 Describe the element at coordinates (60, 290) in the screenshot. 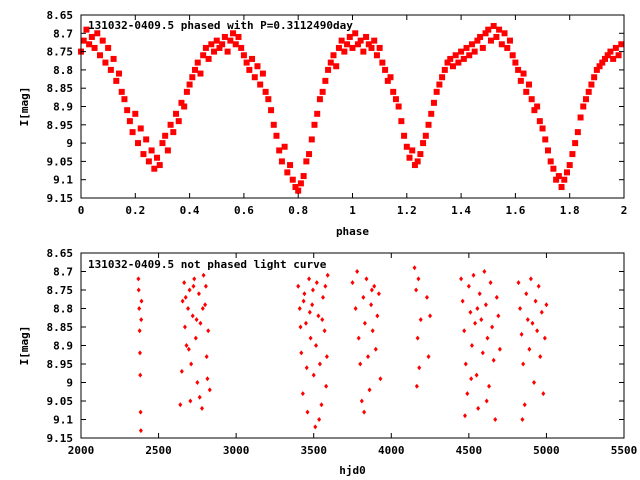

I see `unphased-y-tick-label: 8.75` at that location.